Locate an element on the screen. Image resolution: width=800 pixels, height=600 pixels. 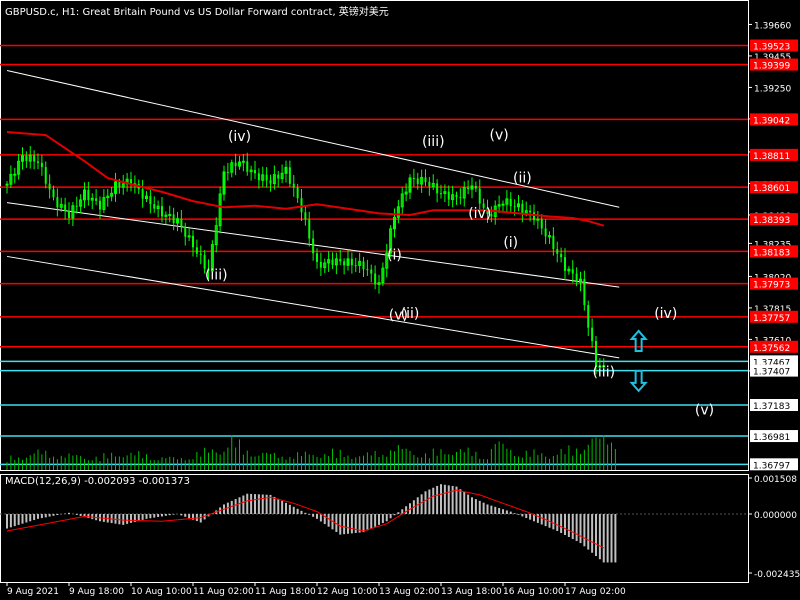
level-price-label: 1.37562 is located at coordinates (771, 349).